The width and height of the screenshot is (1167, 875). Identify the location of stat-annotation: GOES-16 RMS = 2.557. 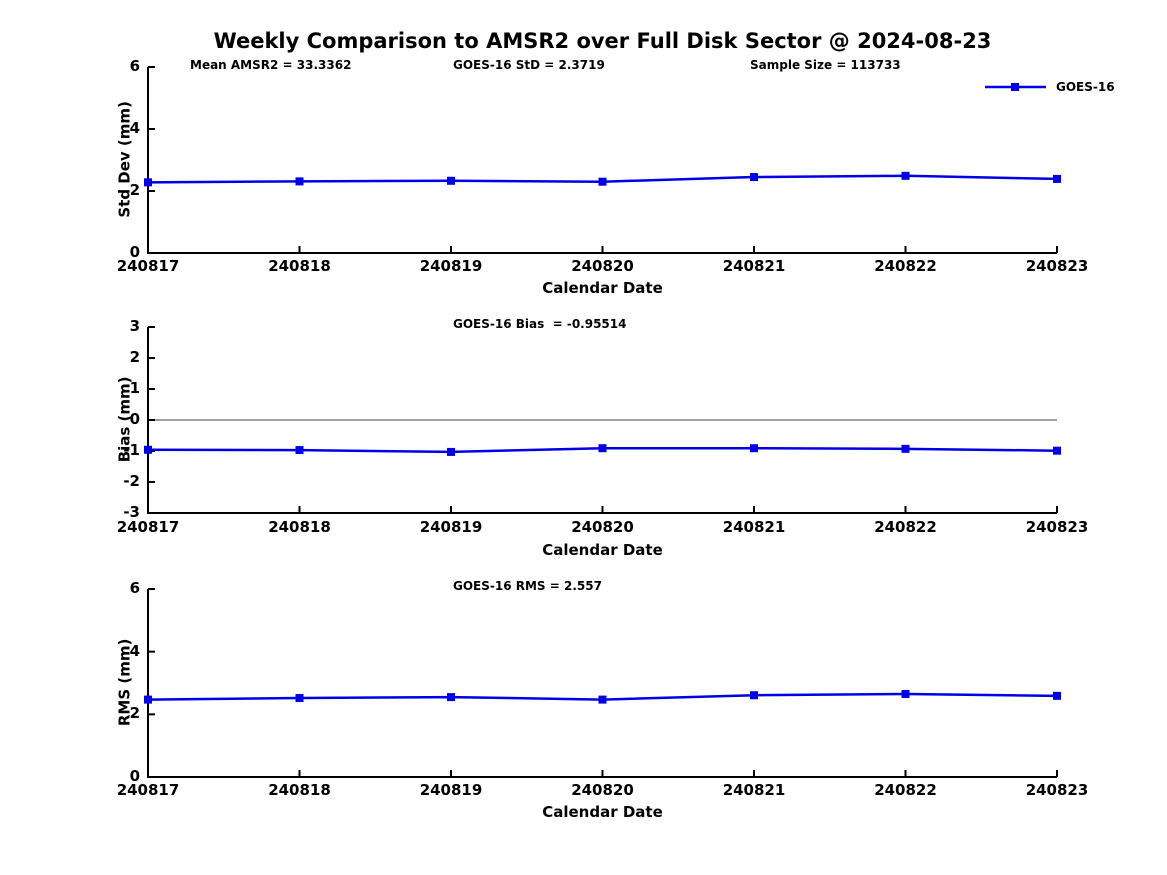
(527, 586).